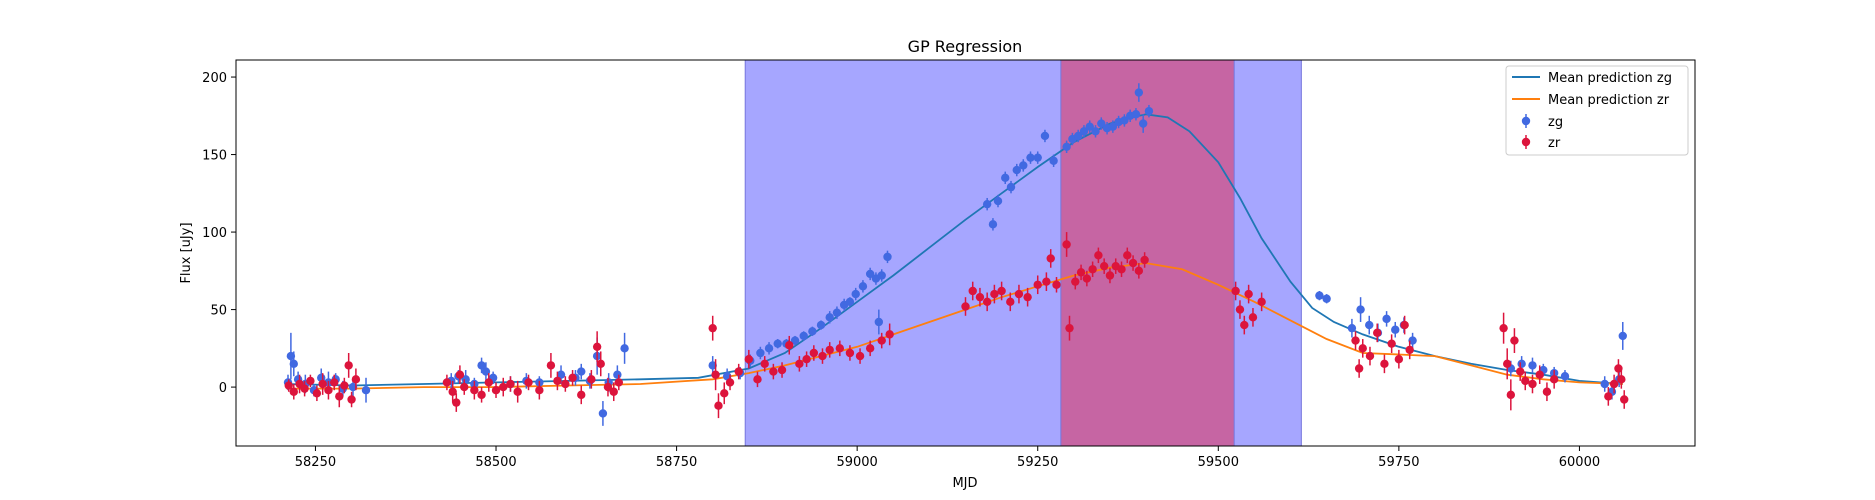 This screenshot has width=1875, height=500. I want to click on chart-title: GP Regression, so click(965, 46).